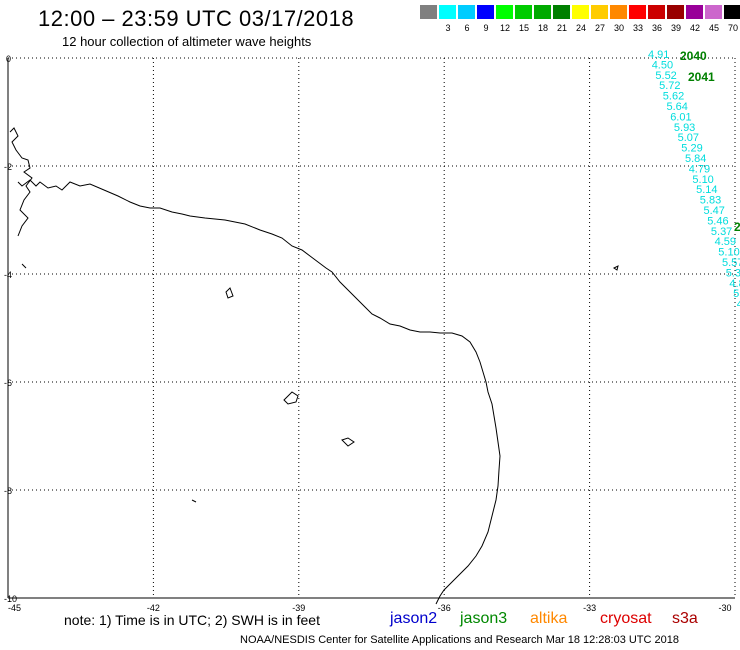 This screenshot has width=740, height=650. What do you see at coordinates (8, 491) in the screenshot?
I see `lat-tick-label: -8` at bounding box center [8, 491].